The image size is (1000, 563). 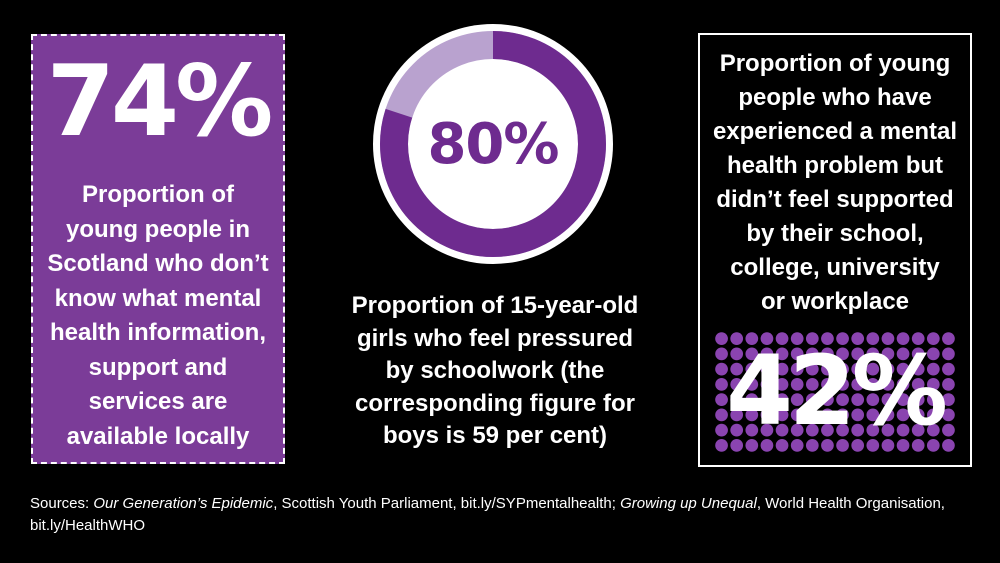 What do you see at coordinates (688, 503) in the screenshot?
I see `source-title-2: Growing up Unequal` at bounding box center [688, 503].